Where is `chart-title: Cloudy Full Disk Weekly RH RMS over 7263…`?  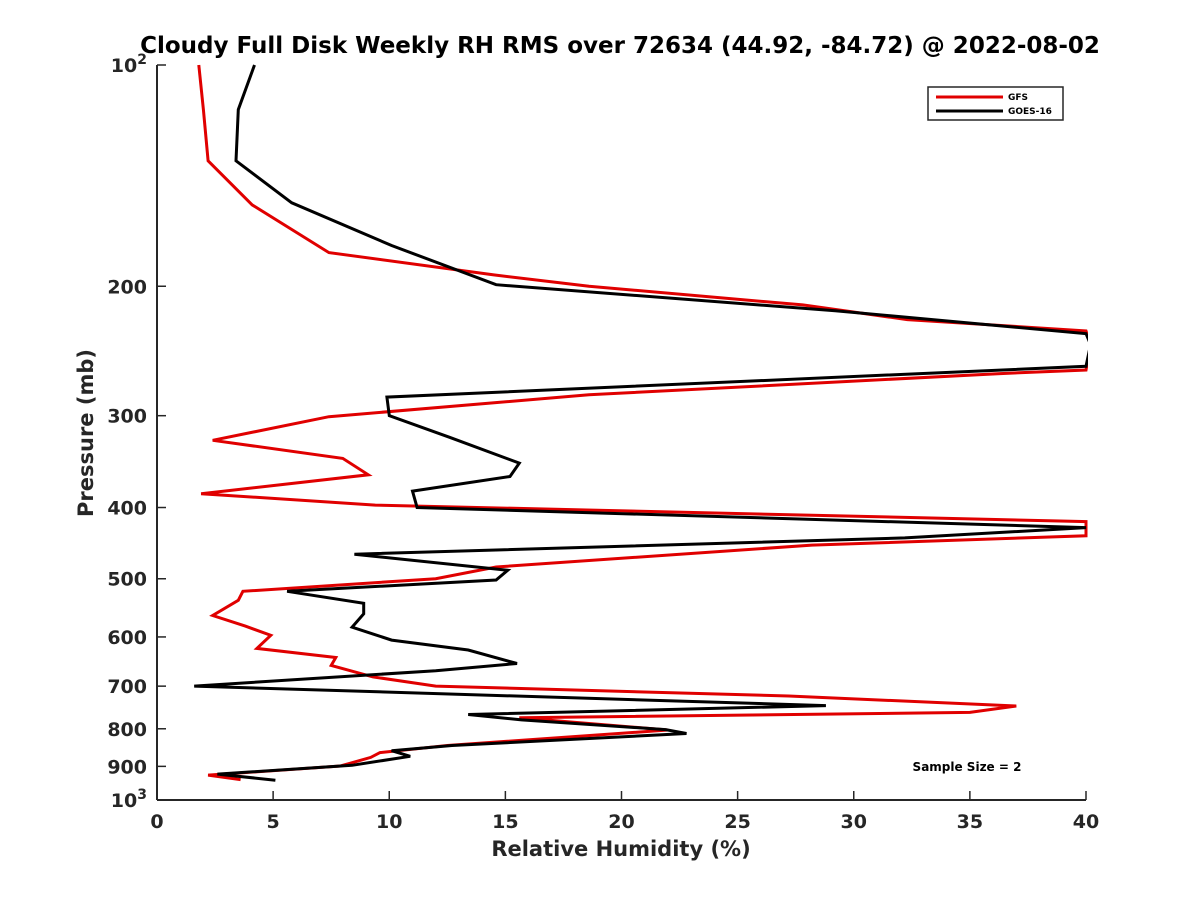 chart-title: Cloudy Full Disk Weekly RH RMS over 7263… is located at coordinates (620, 46).